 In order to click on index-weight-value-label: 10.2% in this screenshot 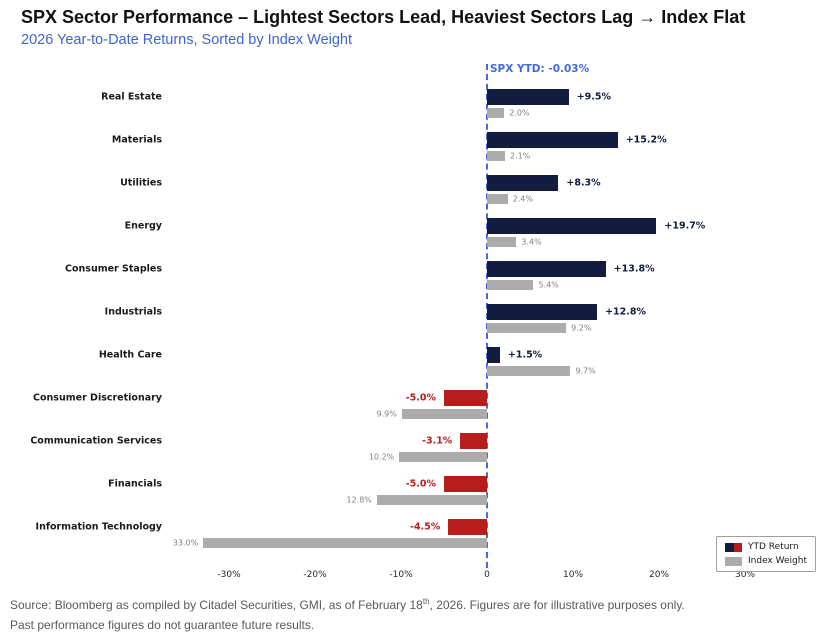, I will do `click(381, 457)`.